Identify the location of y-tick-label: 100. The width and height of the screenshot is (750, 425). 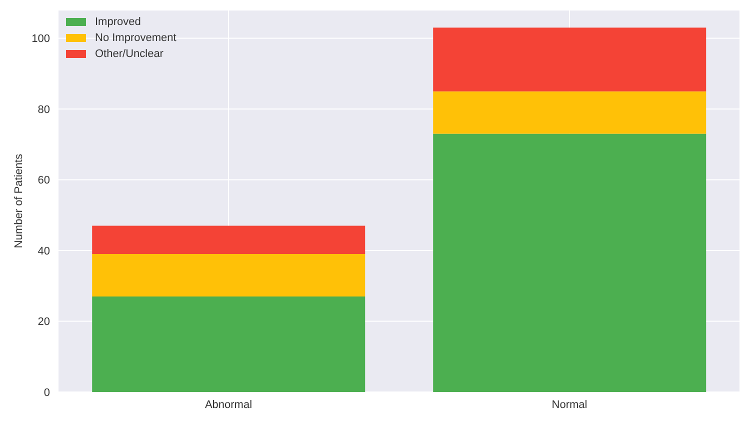
(41, 39).